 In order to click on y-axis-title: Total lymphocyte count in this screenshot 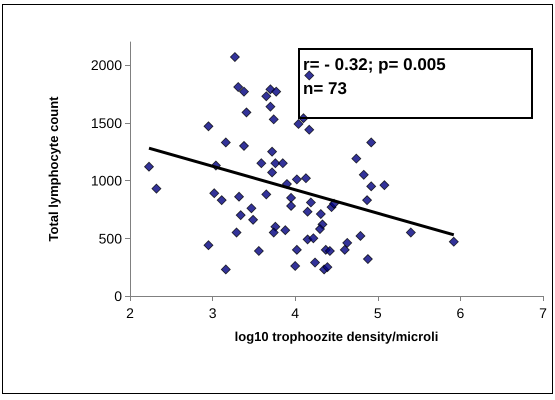, I will do `click(53, 169)`.